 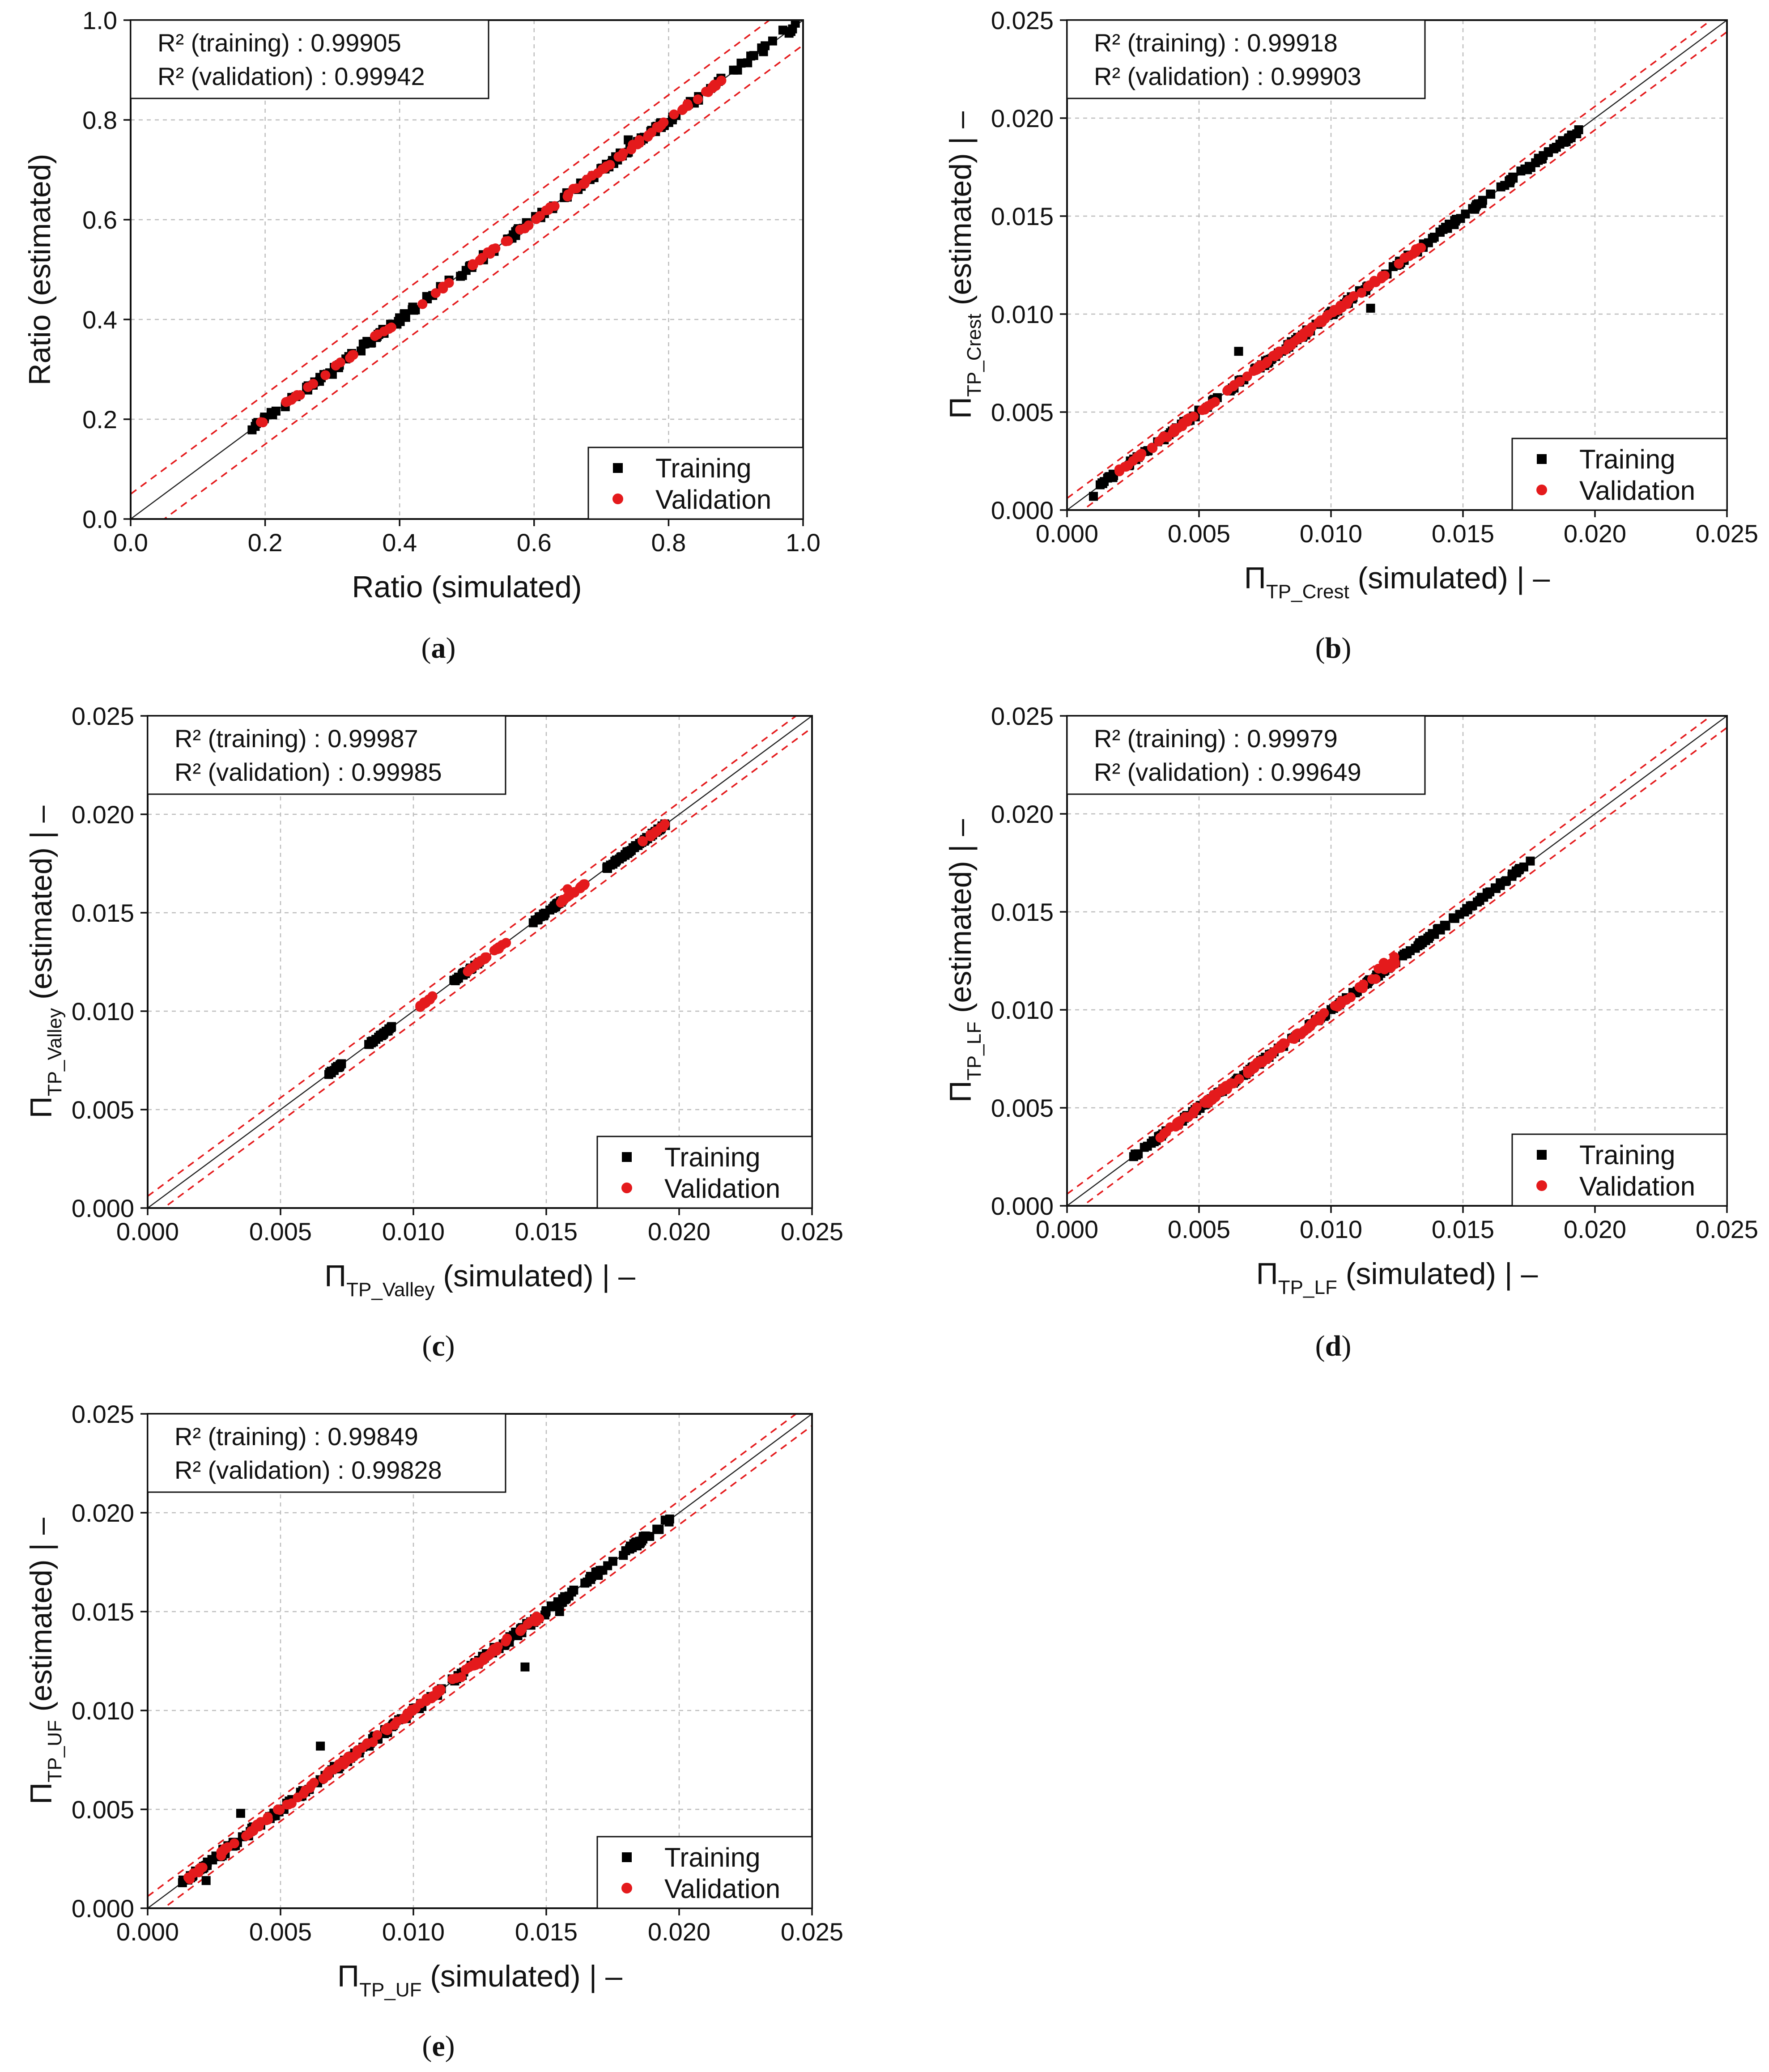 What do you see at coordinates (467, 587) in the screenshot?
I see `x-axis-label-main: Ratio (simulated)` at bounding box center [467, 587].